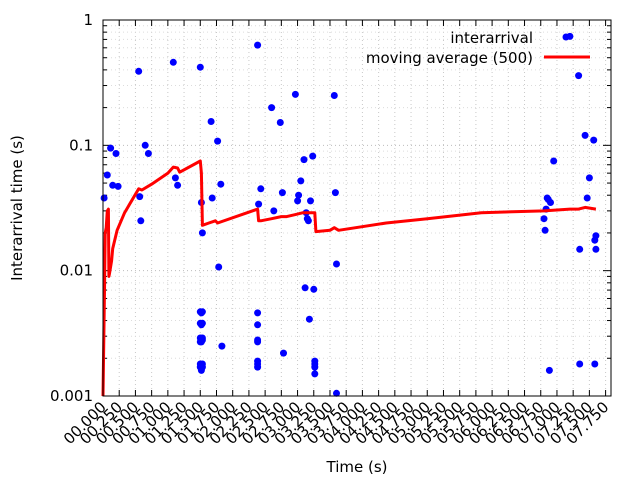 This screenshot has height=480, width=640. I want to click on y-tick-labels: 1 0.1 0.01 0.001, so click(71, 208).